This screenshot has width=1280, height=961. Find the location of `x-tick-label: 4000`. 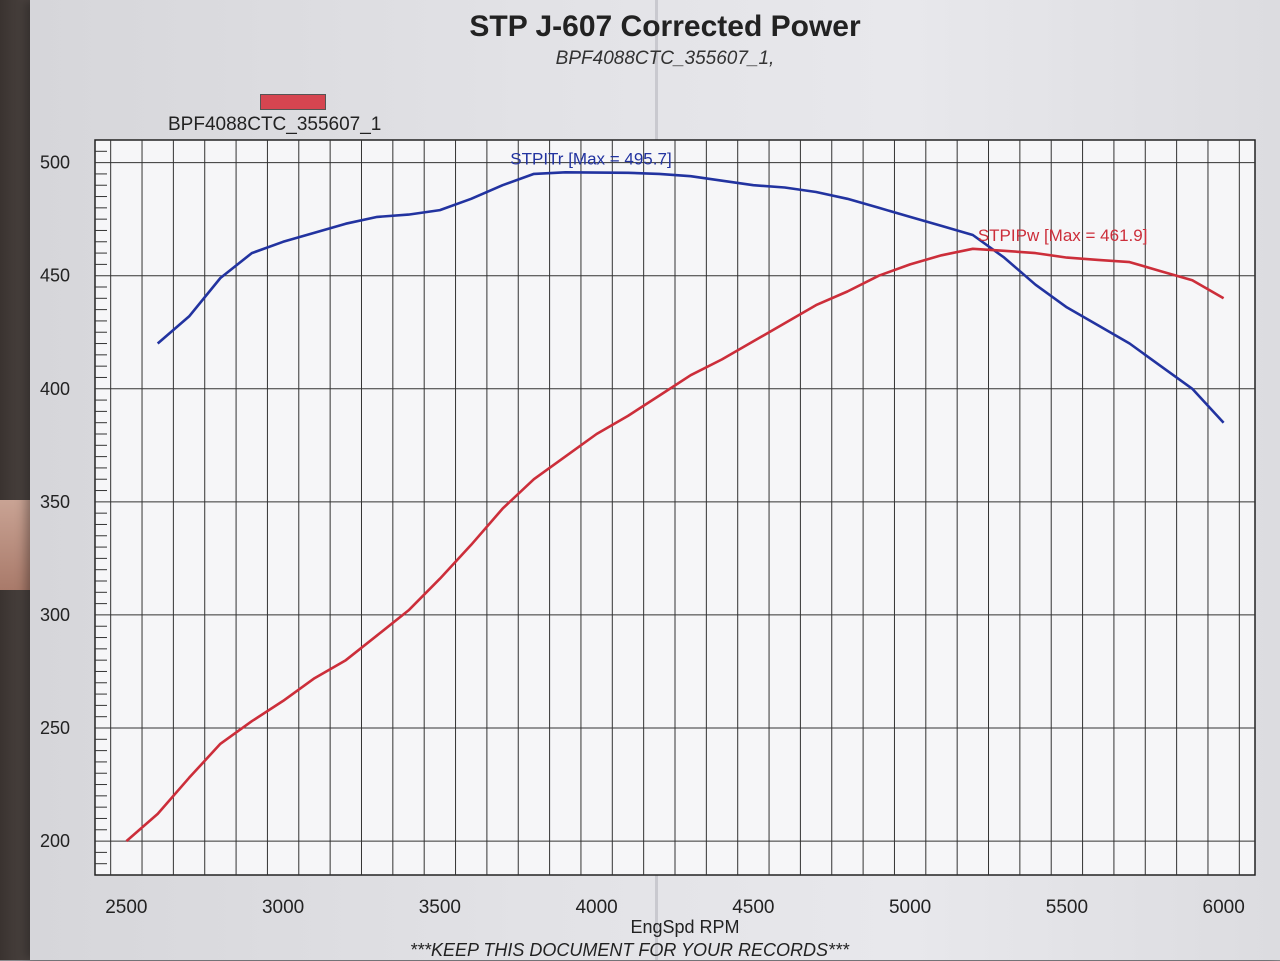

x-tick-label: 4000 is located at coordinates (596, 907).